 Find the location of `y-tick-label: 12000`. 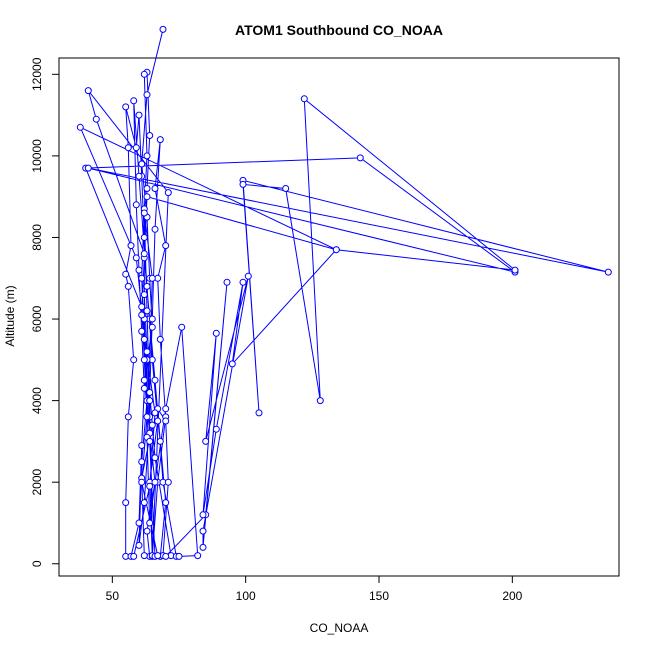

y-tick-label: 12000 is located at coordinates (37, 74).